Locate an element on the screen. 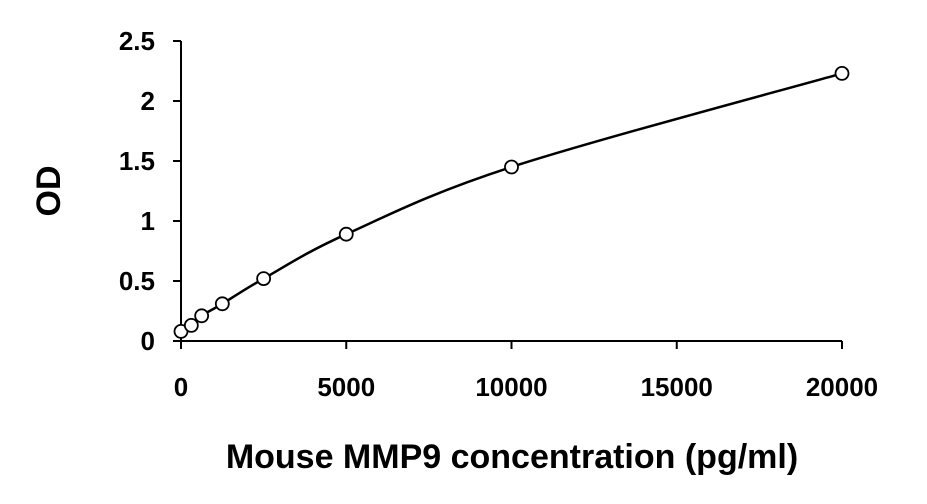 Image resolution: width=927 pixels, height=504 pixels. y-tick-label: 2.5 is located at coordinates (137, 41).